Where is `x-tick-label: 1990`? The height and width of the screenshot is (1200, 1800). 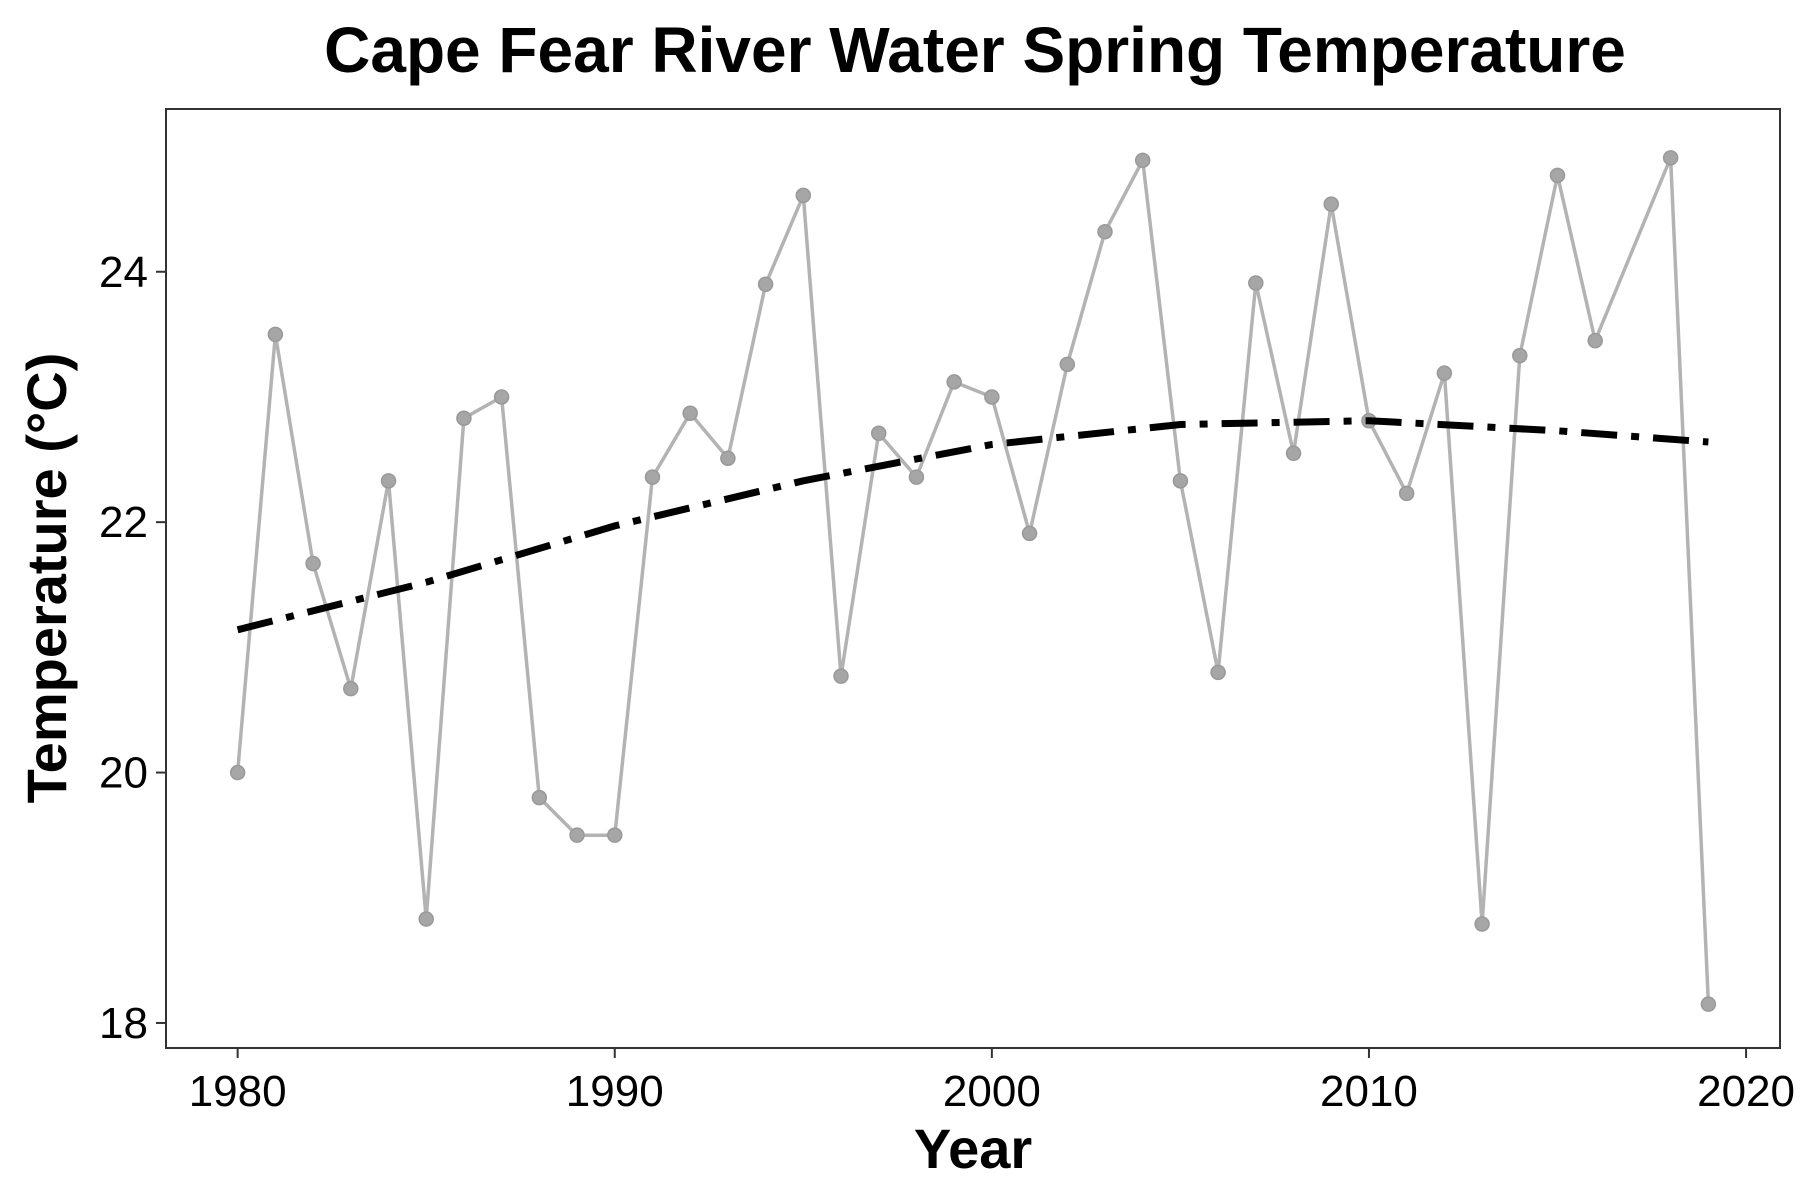 x-tick-label: 1990 is located at coordinates (615, 1091).